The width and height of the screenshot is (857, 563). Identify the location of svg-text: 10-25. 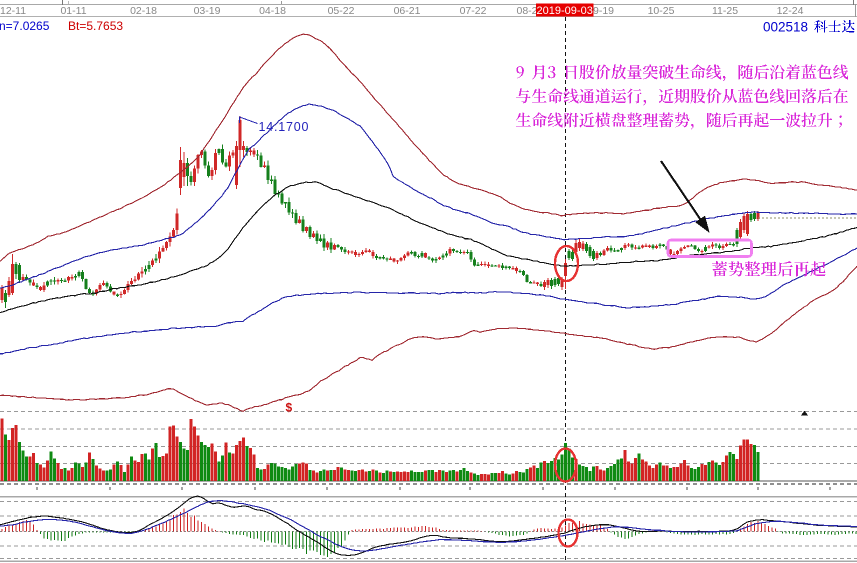
(661, 11).